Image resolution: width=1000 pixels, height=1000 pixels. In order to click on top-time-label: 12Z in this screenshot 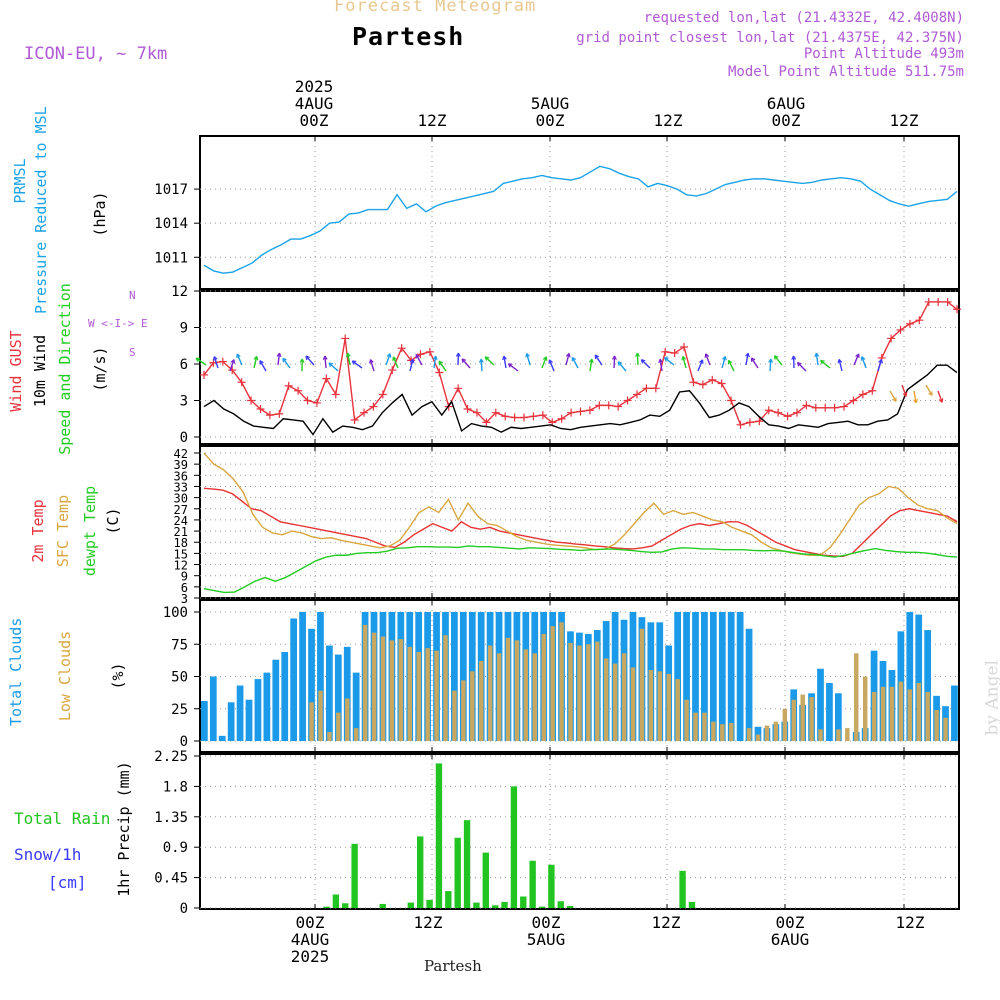, I will do `click(432, 120)`.